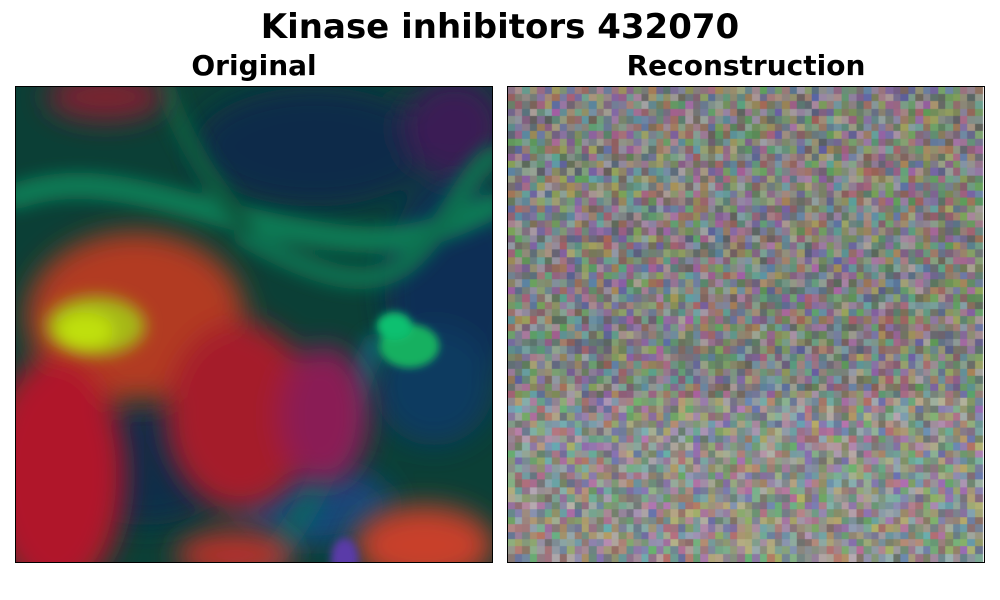 The image size is (1000, 600). What do you see at coordinates (746, 65) in the screenshot?
I see `reconstruction-panel-title: Reconstruction` at bounding box center [746, 65].